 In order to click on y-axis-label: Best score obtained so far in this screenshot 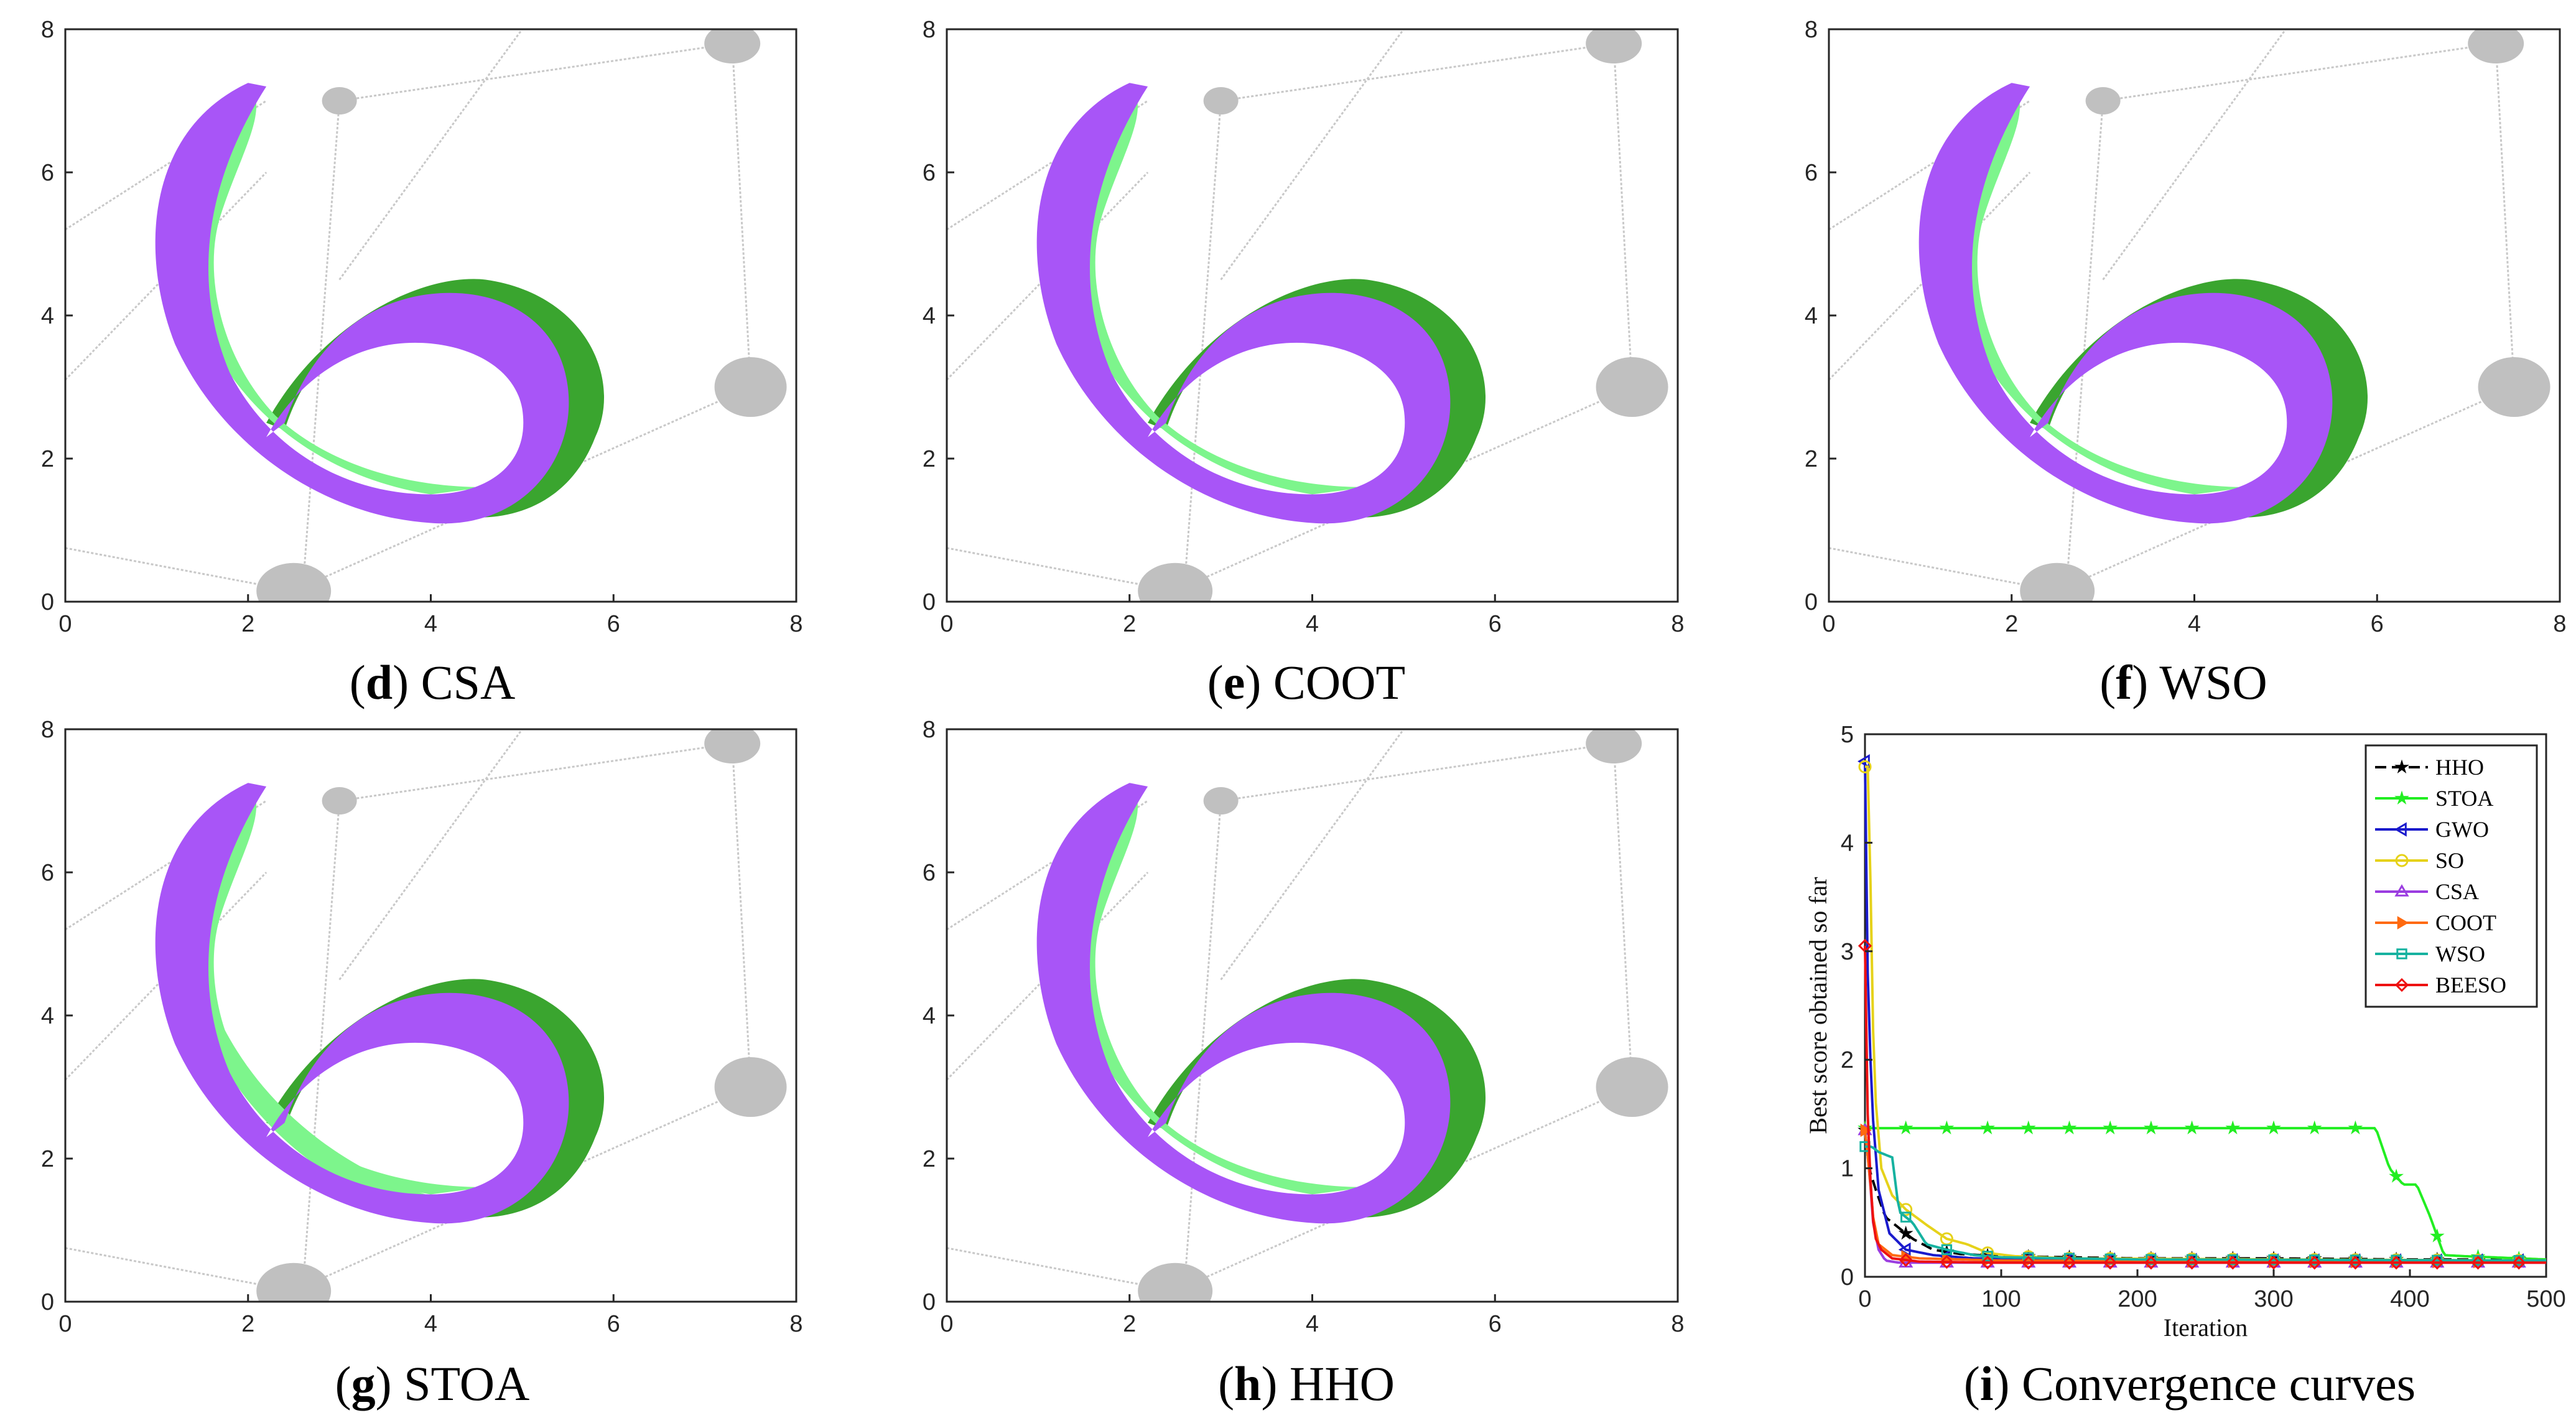, I will do `click(1818, 1005)`.